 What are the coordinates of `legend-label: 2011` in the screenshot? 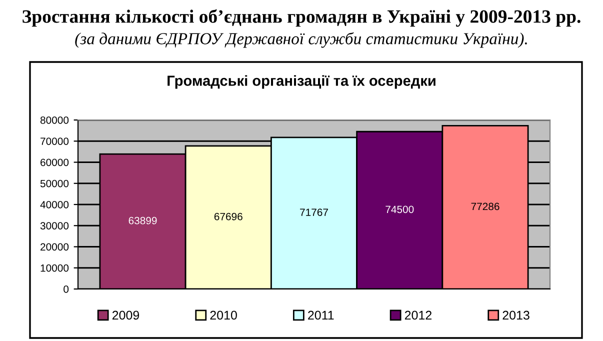 It's located at (321, 315).